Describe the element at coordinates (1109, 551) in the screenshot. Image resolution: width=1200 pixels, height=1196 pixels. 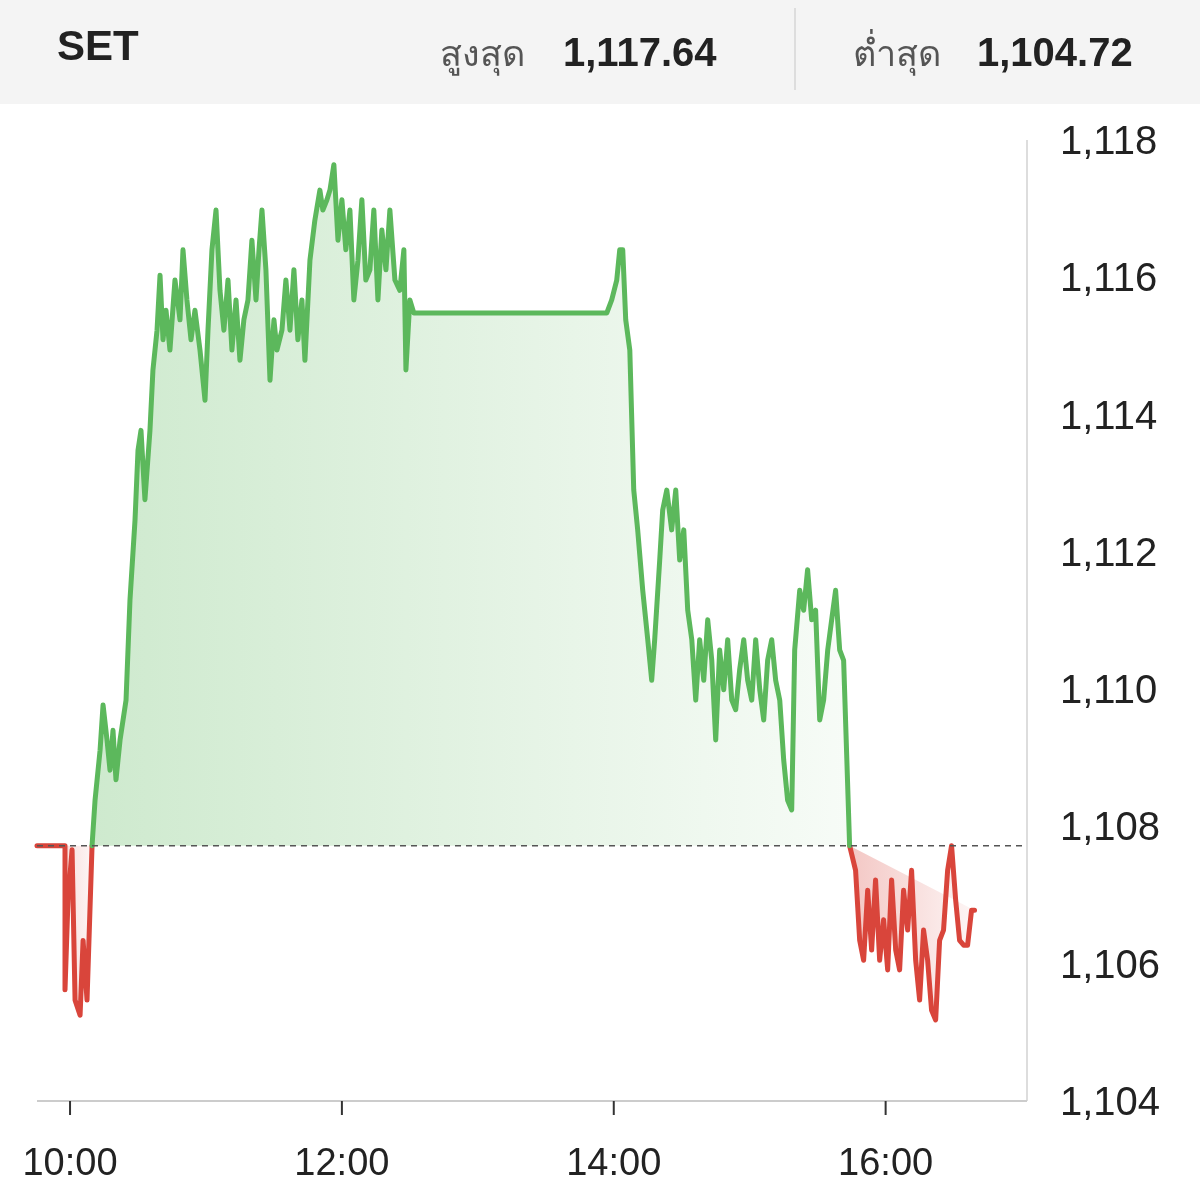
I see `y-tick-label: 1,112` at that location.